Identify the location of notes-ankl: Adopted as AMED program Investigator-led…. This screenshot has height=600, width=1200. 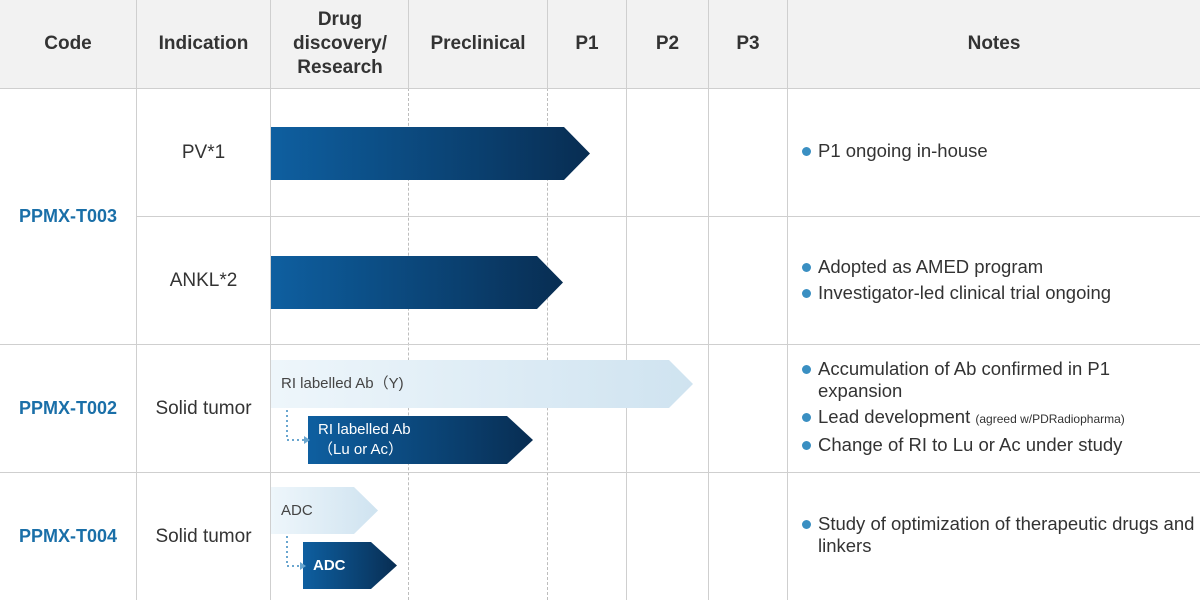
(997, 282).